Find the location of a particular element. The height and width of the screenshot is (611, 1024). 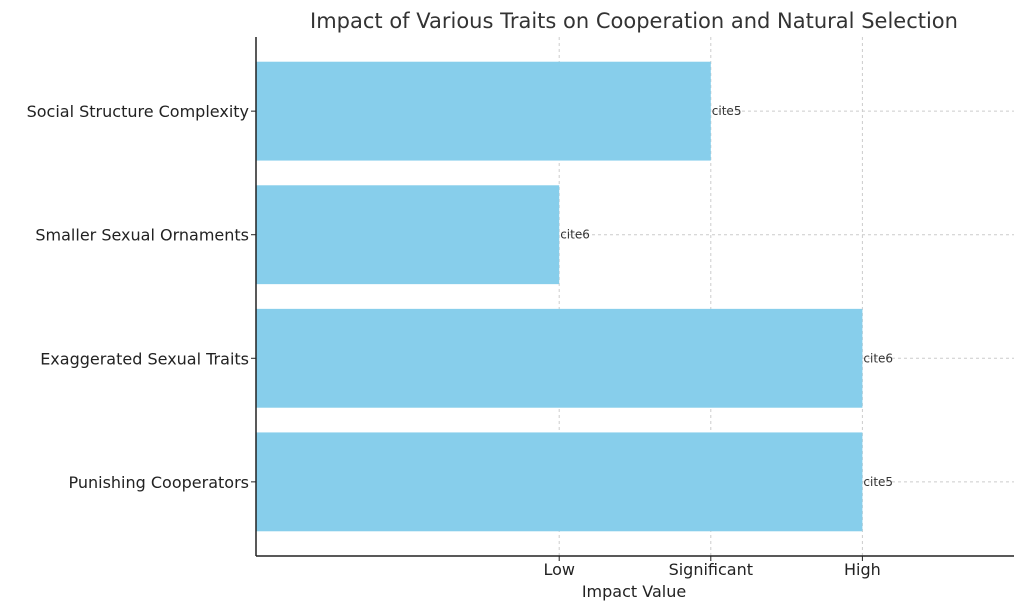

y-tick-label: Punishing Cooperators is located at coordinates (158, 482).